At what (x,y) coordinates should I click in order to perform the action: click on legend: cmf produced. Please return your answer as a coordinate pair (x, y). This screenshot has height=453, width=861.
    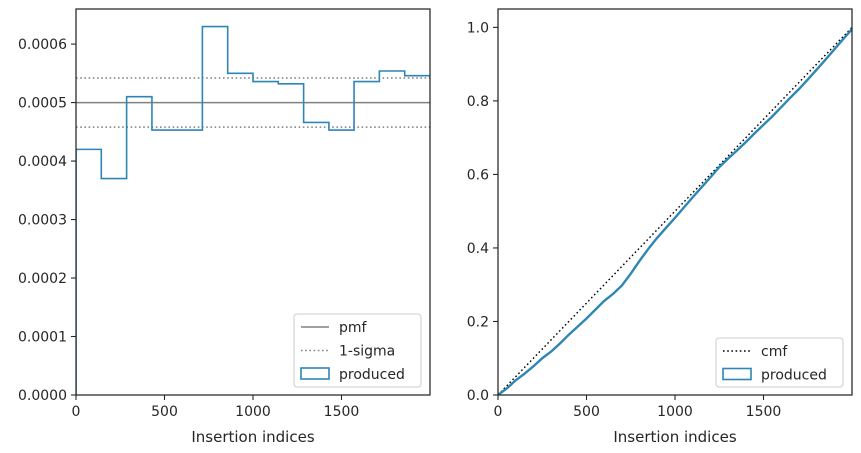
    Looking at the image, I should click on (779, 362).